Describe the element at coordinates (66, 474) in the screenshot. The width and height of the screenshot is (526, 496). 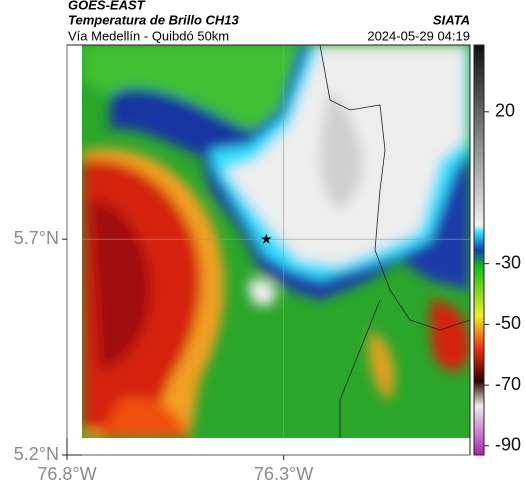
I see `x-tick-label: 76.8°W` at that location.